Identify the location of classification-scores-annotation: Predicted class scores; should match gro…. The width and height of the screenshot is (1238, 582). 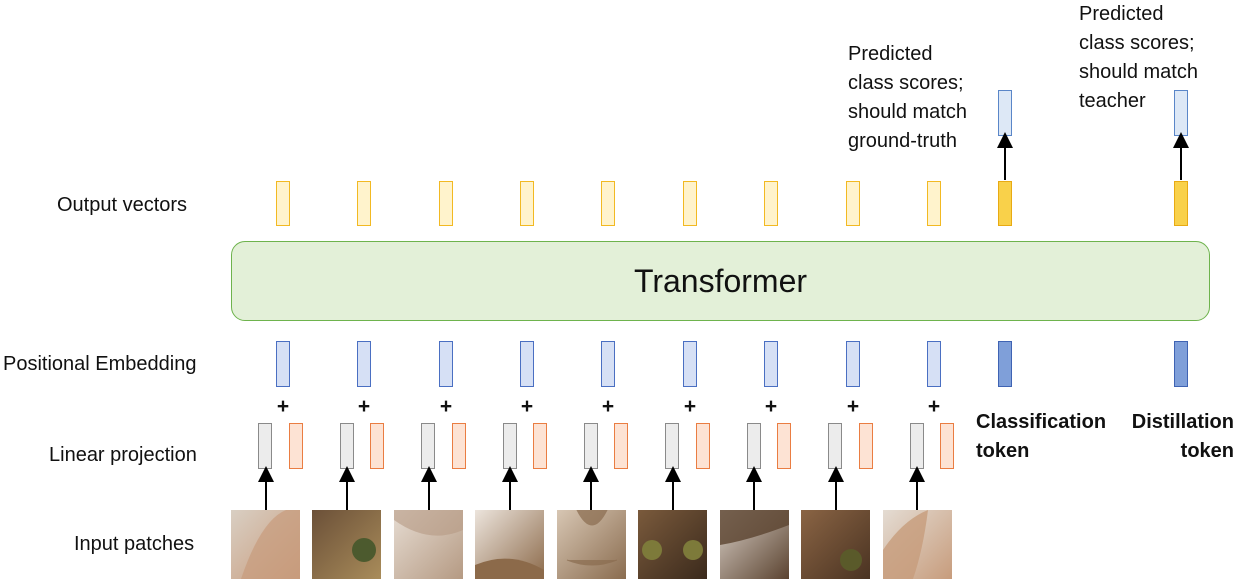
(907, 97).